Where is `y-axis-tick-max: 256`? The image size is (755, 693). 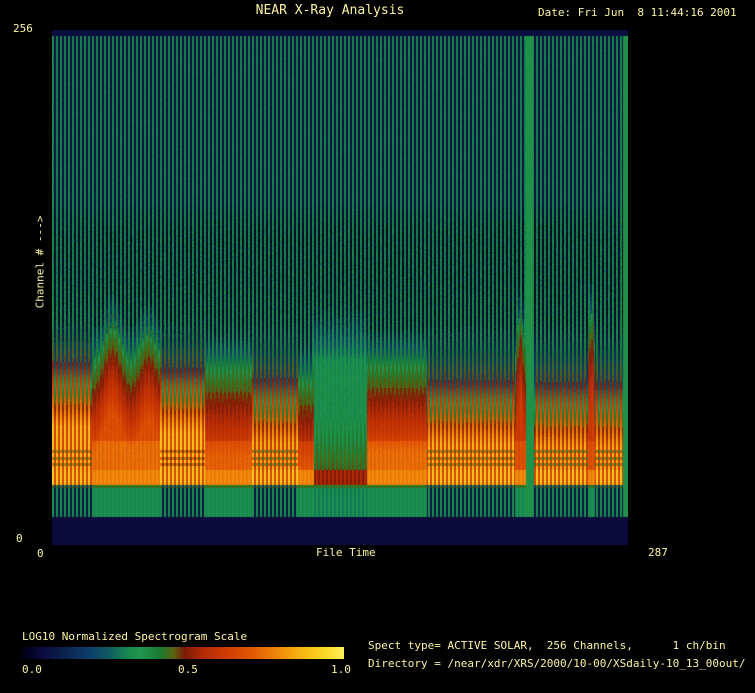
y-axis-tick-max: 256 is located at coordinates (23, 28).